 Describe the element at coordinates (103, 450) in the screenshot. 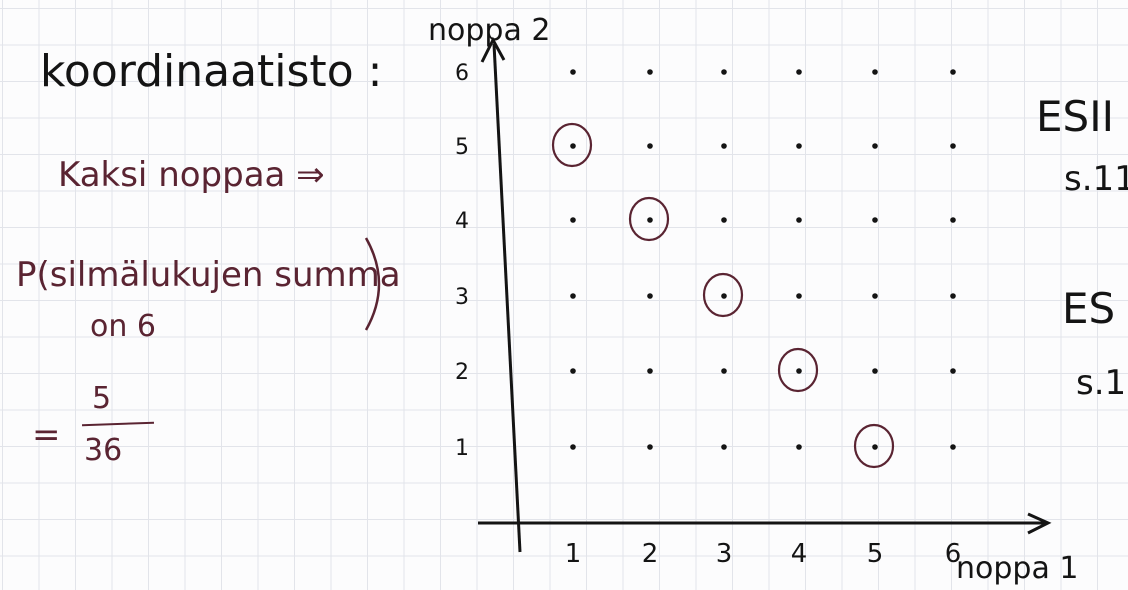

I see `fraction-denominator: 36` at that location.